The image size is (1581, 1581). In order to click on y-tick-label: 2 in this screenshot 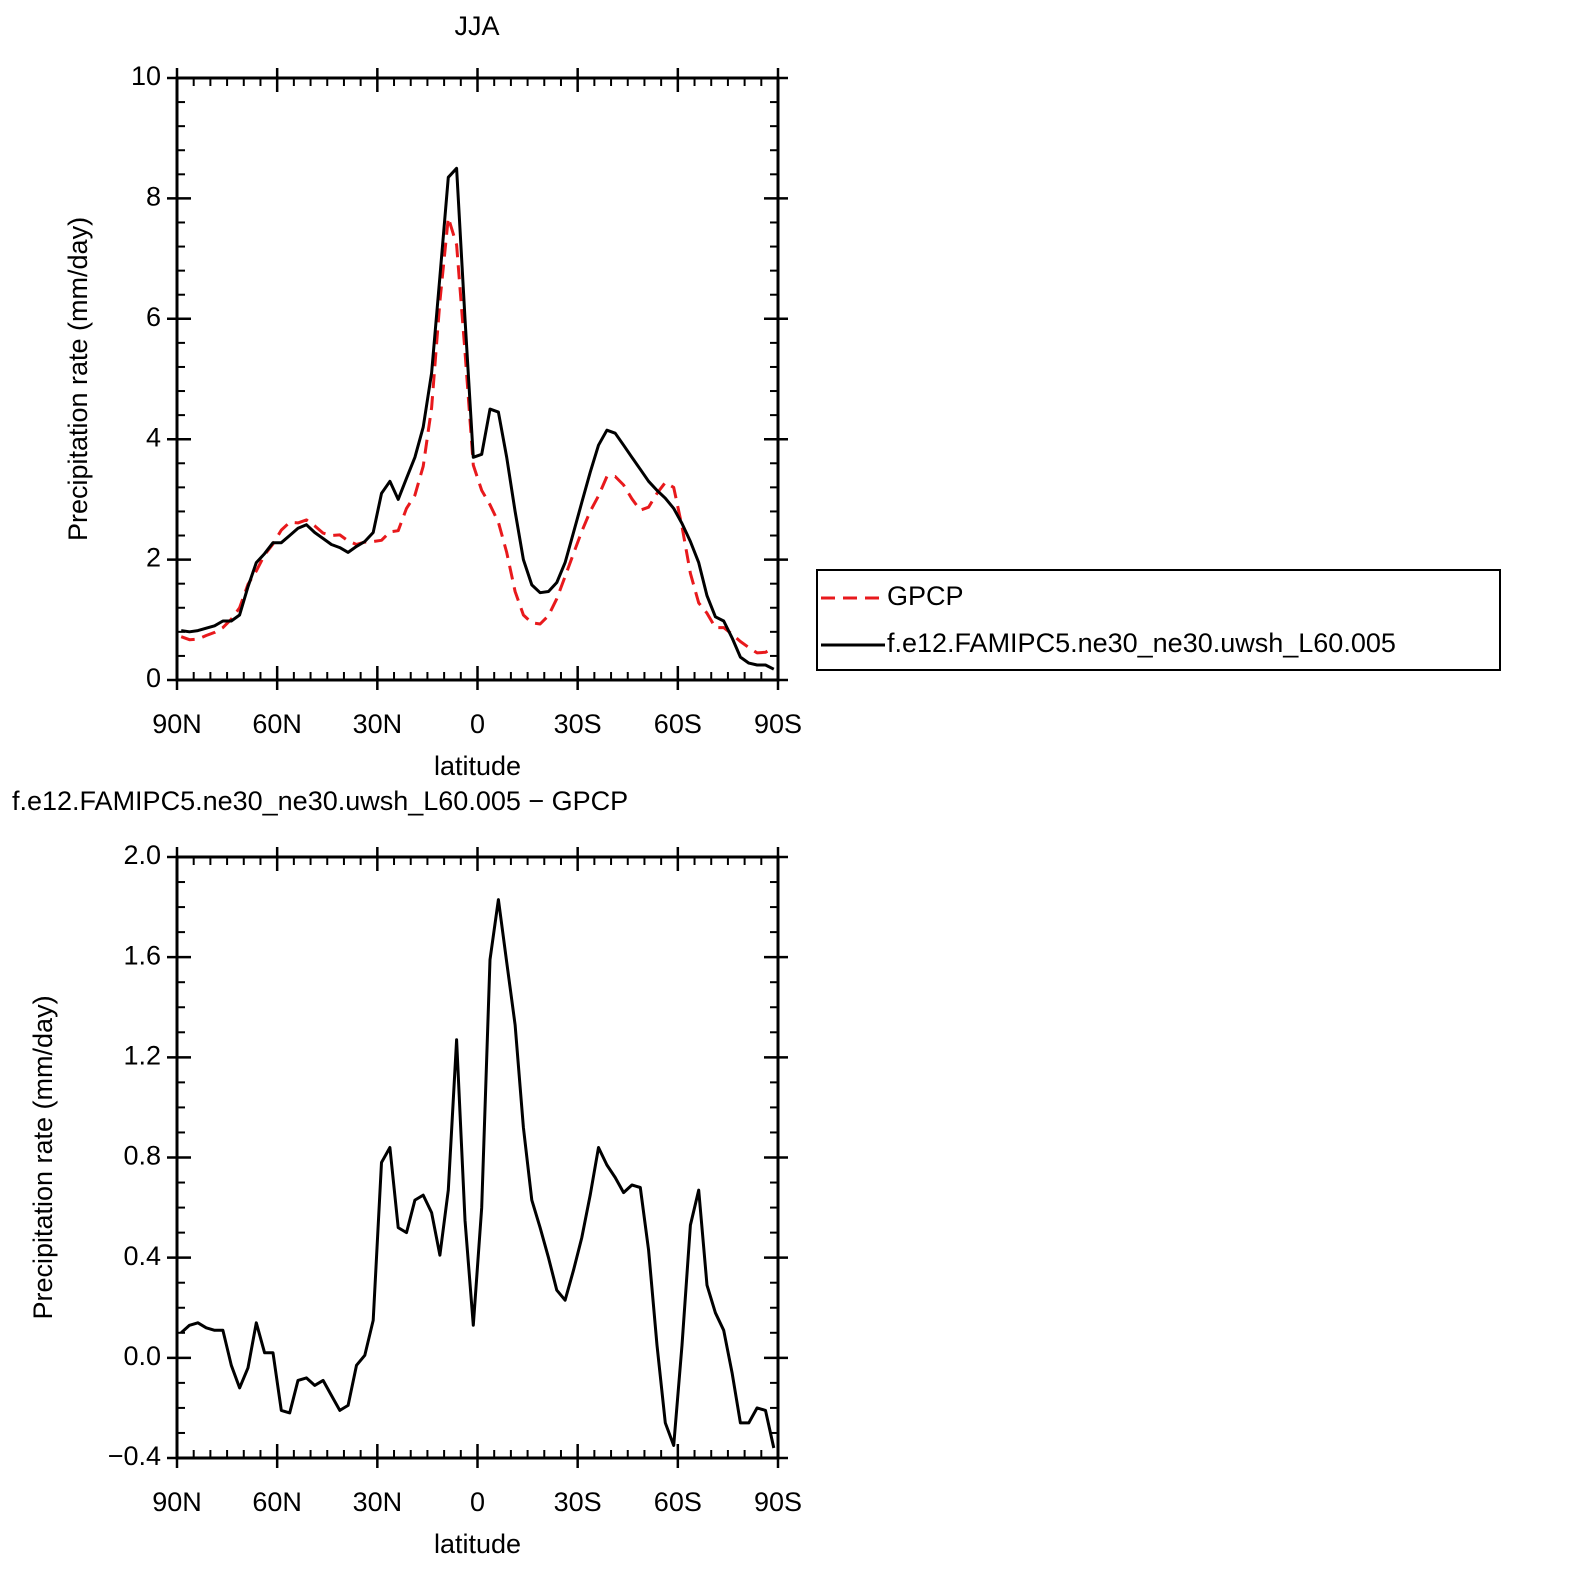, I will do `click(153, 558)`.